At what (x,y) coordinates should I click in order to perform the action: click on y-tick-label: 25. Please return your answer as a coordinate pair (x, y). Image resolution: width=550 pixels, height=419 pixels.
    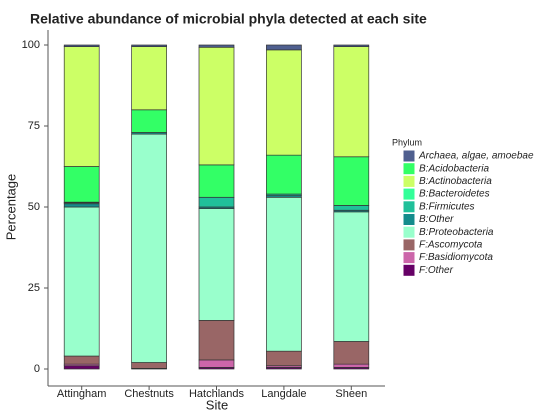
    Looking at the image, I should click on (34, 288).